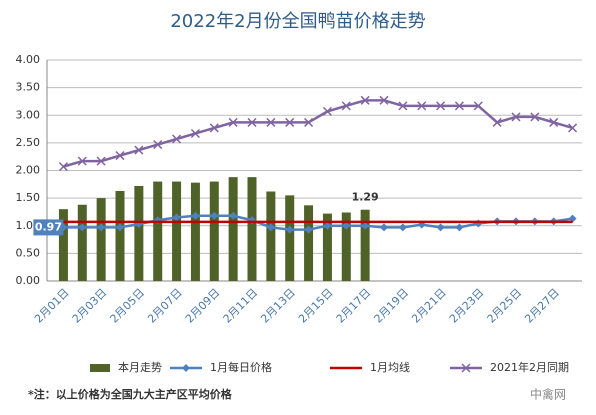 The image size is (596, 415). Describe the element at coordinates (241, 367) in the screenshot. I see `legend-label: 1月每日价格` at that location.